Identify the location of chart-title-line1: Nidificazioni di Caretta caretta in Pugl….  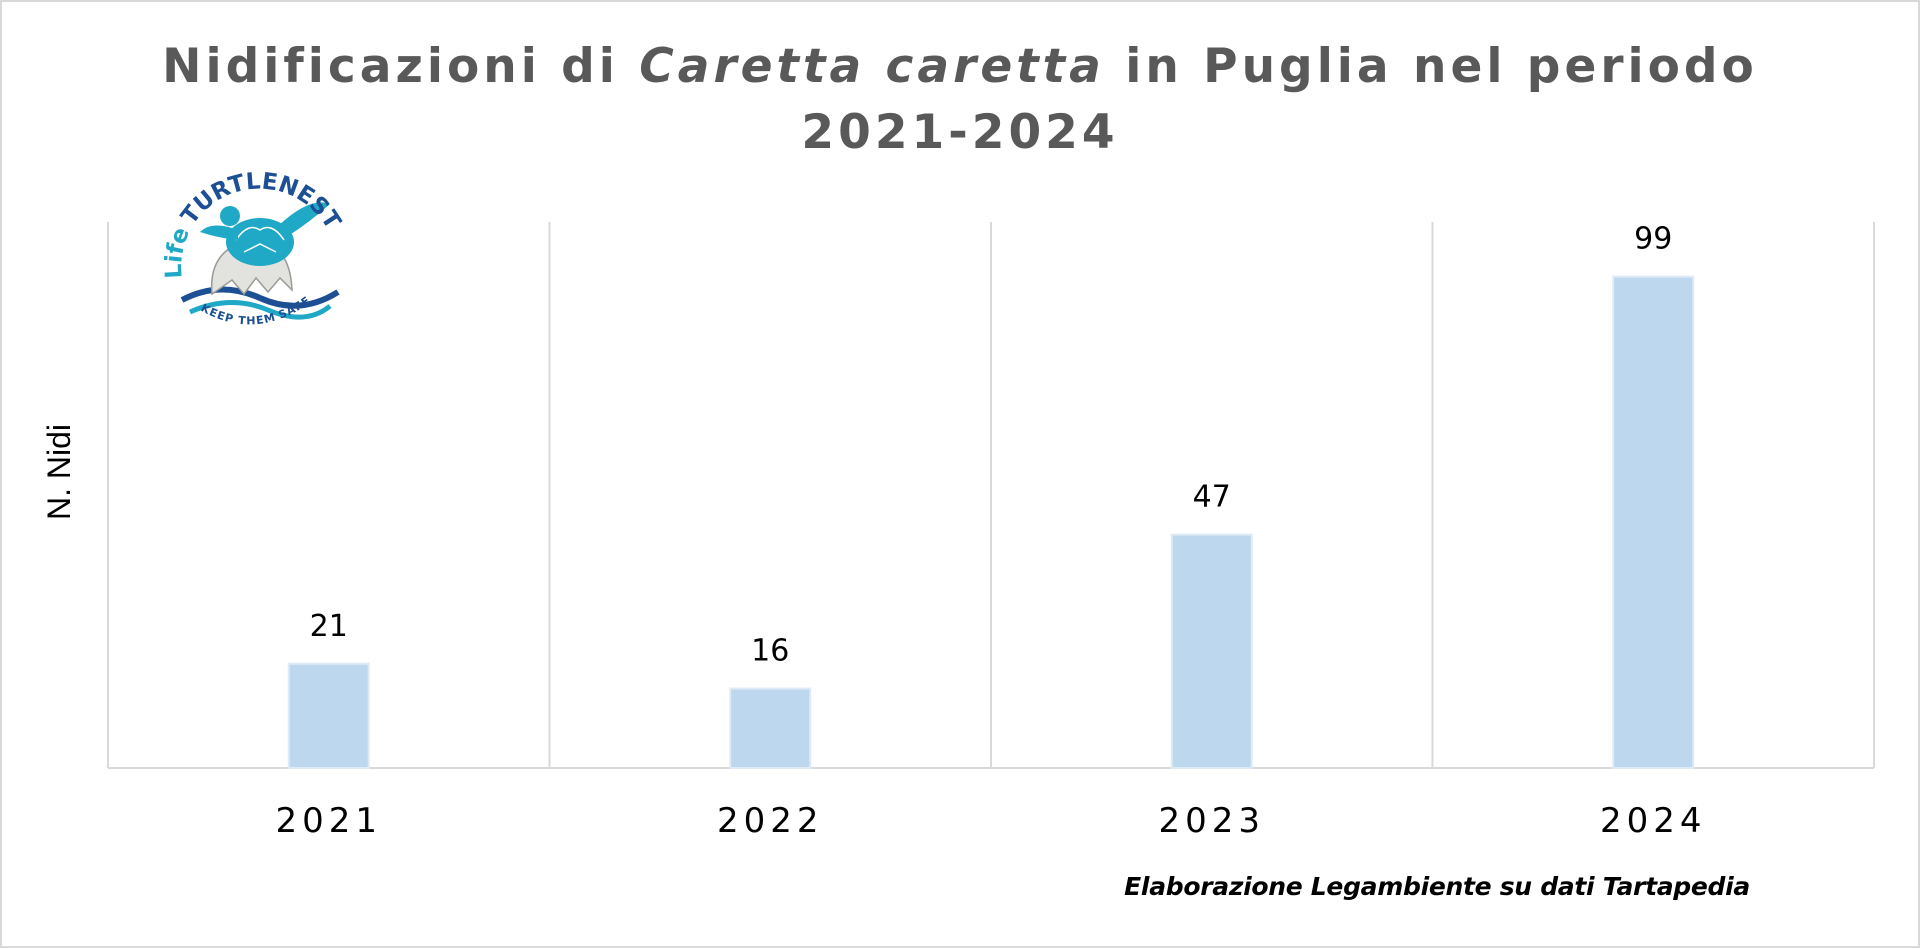
(960, 66).